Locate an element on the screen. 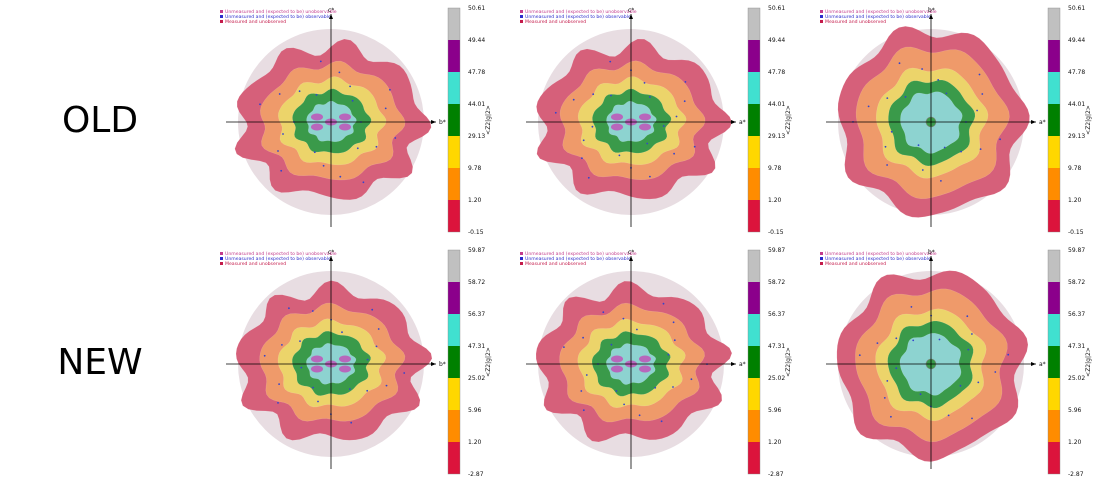  colorbar-tick-label: 47.78 is located at coordinates (476, 72).